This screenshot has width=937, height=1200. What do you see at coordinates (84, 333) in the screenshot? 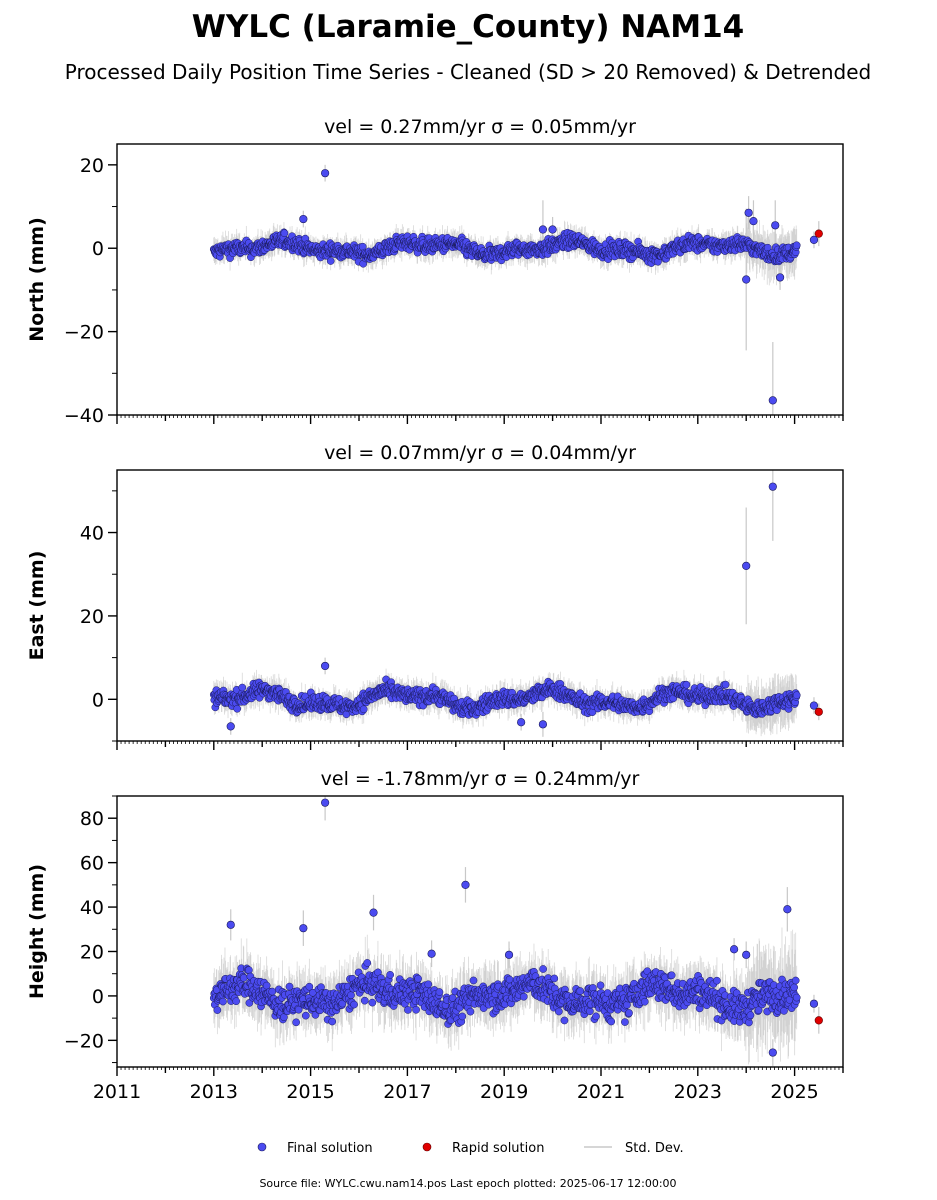
I see `y-tick-label: −20` at bounding box center [84, 333].